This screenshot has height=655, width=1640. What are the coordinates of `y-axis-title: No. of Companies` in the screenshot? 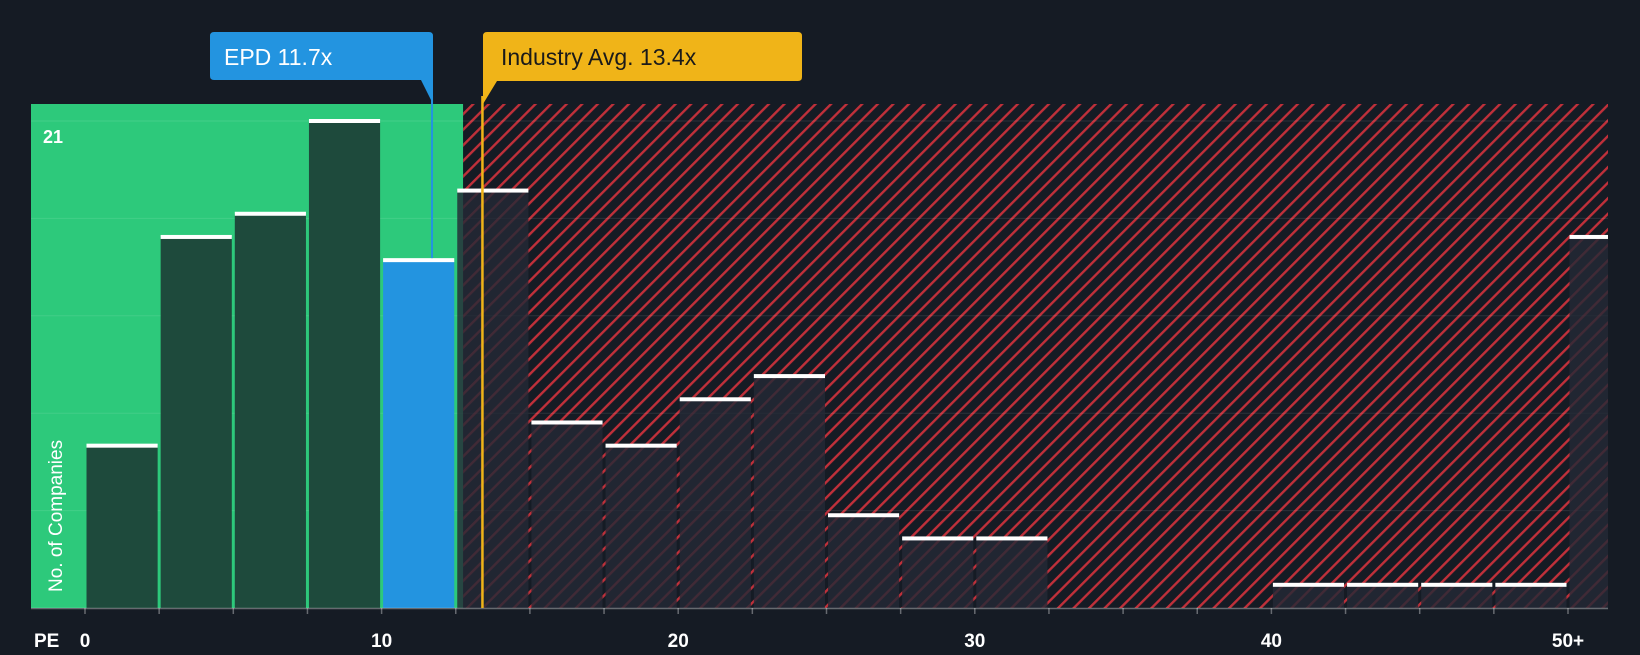 It's located at (56, 516).